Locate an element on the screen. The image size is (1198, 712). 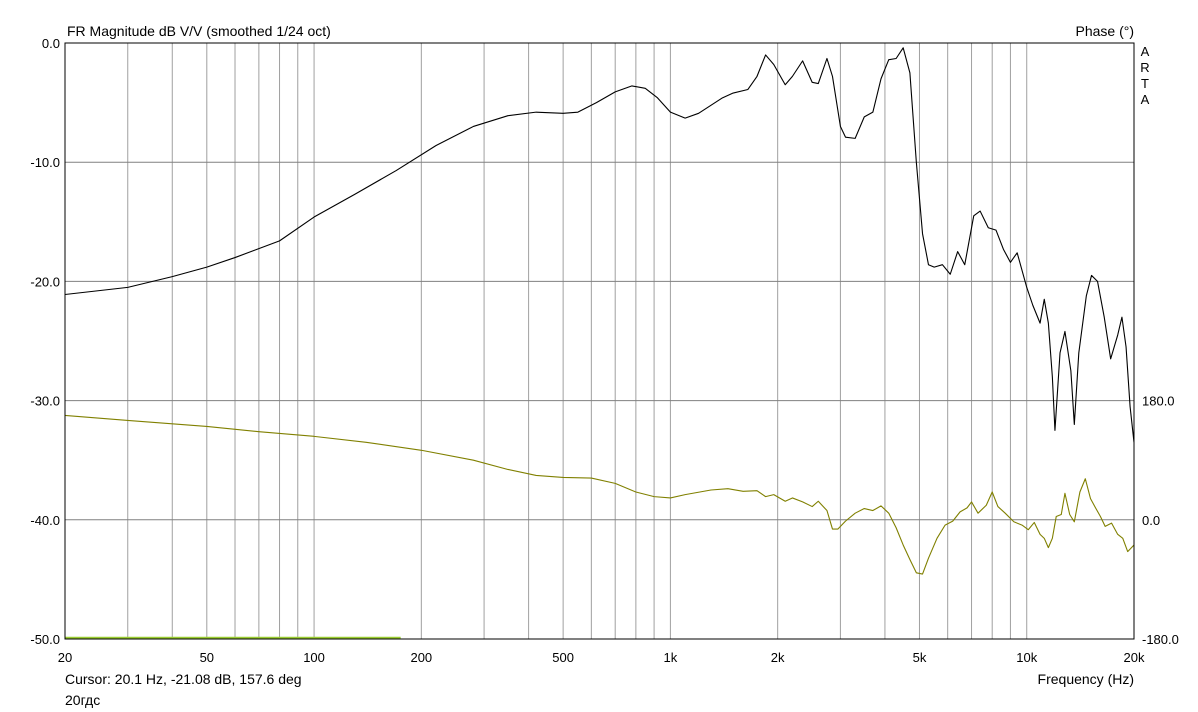
x-tick-label: 10k is located at coordinates (1026, 657).